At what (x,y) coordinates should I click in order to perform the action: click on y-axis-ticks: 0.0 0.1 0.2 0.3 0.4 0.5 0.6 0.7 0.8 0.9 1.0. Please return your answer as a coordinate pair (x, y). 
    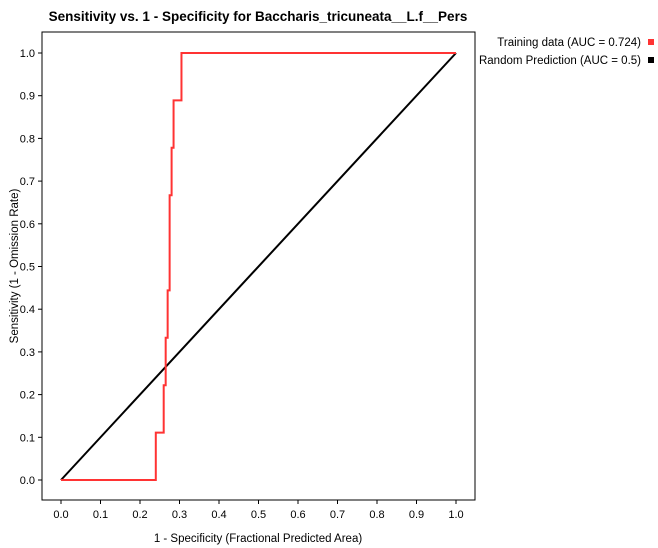
    Looking at the image, I should click on (31, 267).